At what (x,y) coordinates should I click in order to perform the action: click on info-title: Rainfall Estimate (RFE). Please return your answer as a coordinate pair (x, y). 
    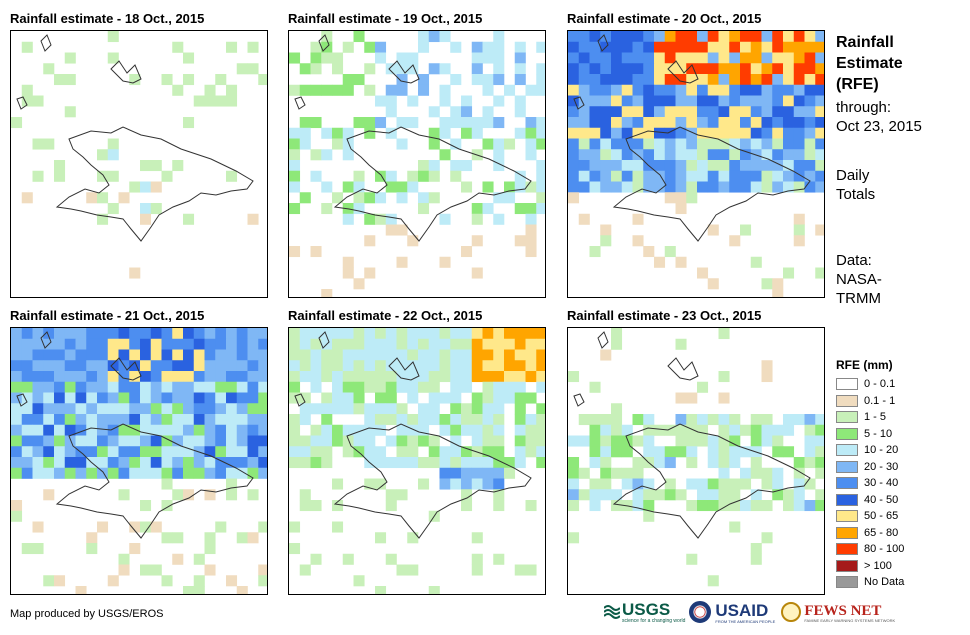
    Looking at the image, I should click on (869, 63).